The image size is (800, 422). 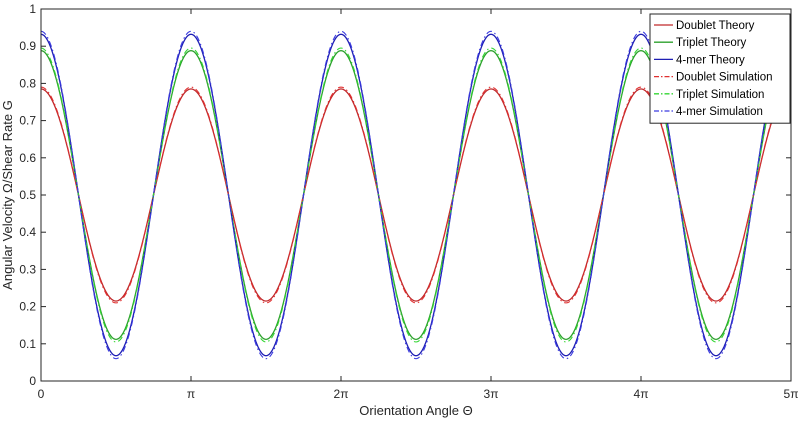 I want to click on legend-box, so click(x=720, y=68).